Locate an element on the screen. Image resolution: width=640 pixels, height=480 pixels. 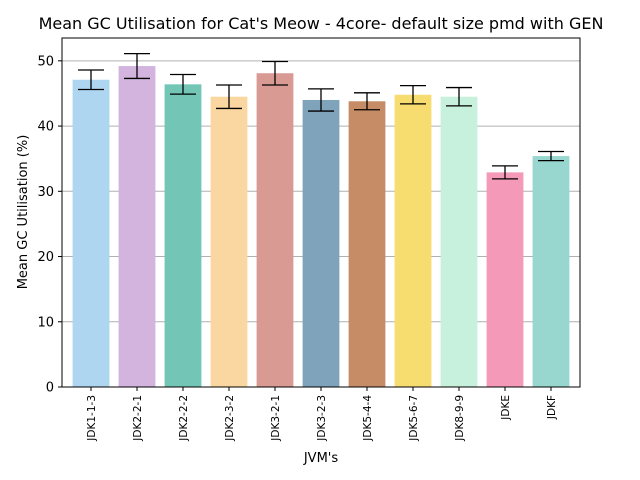
bar-JDKF is located at coordinates (551, 271).